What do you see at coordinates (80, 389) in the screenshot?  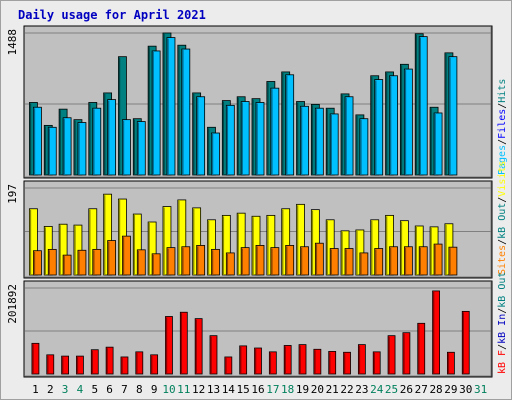 I see `x-tick-label: 4` at bounding box center [80, 389].